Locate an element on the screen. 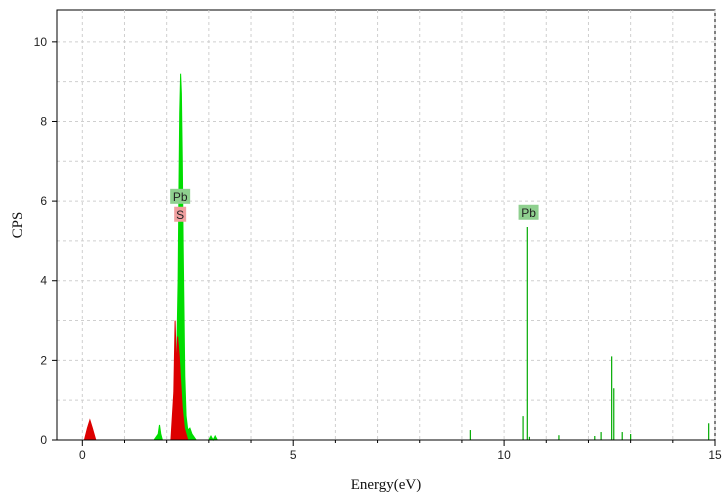  y-tick-label: 0 is located at coordinates (43, 440).